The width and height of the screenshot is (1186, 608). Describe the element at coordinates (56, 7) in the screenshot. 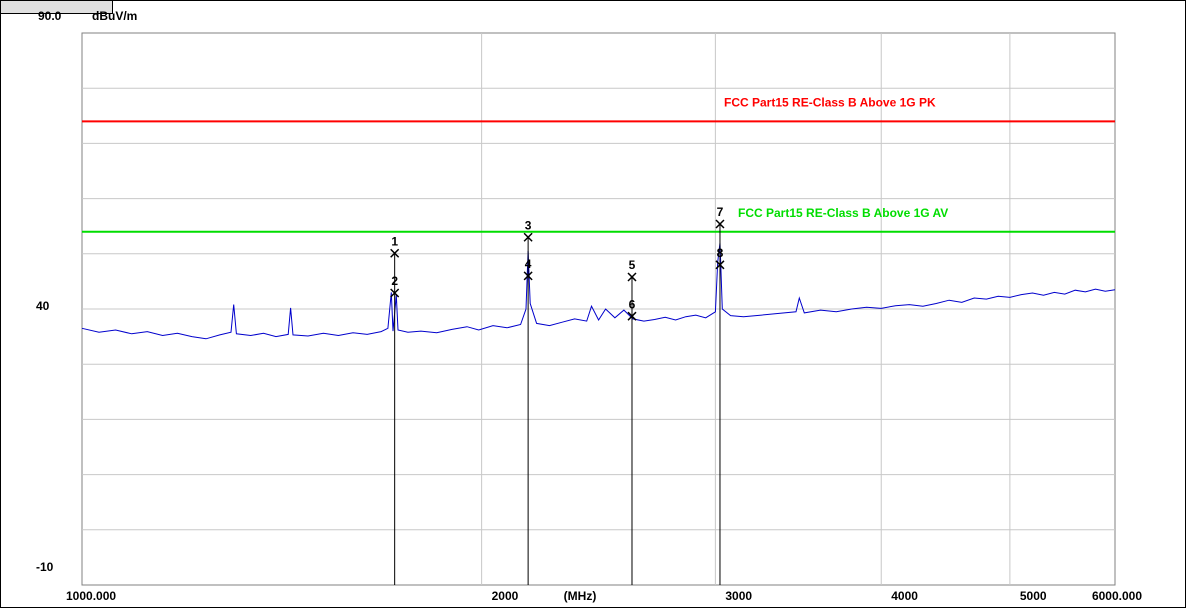

I see `corner-box` at that location.